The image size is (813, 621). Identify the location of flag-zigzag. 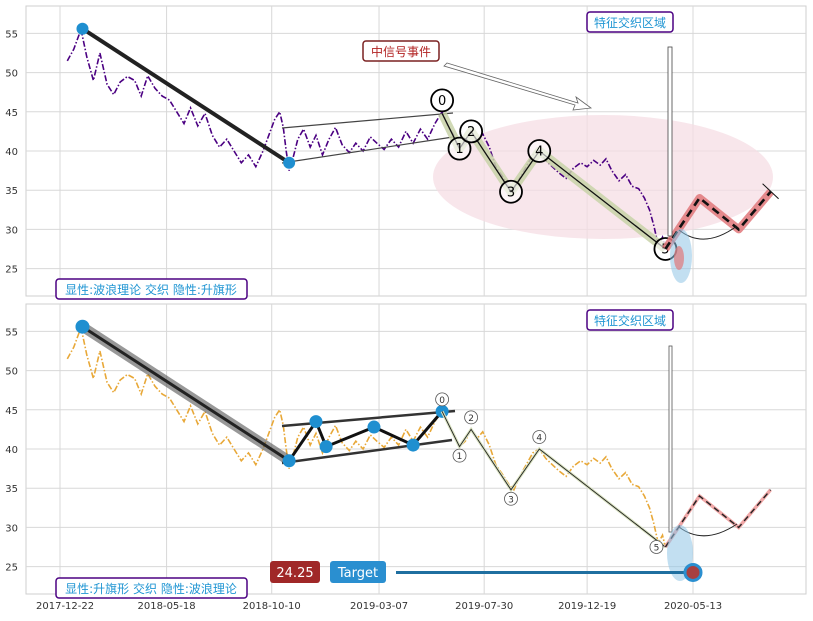
(365, 436).